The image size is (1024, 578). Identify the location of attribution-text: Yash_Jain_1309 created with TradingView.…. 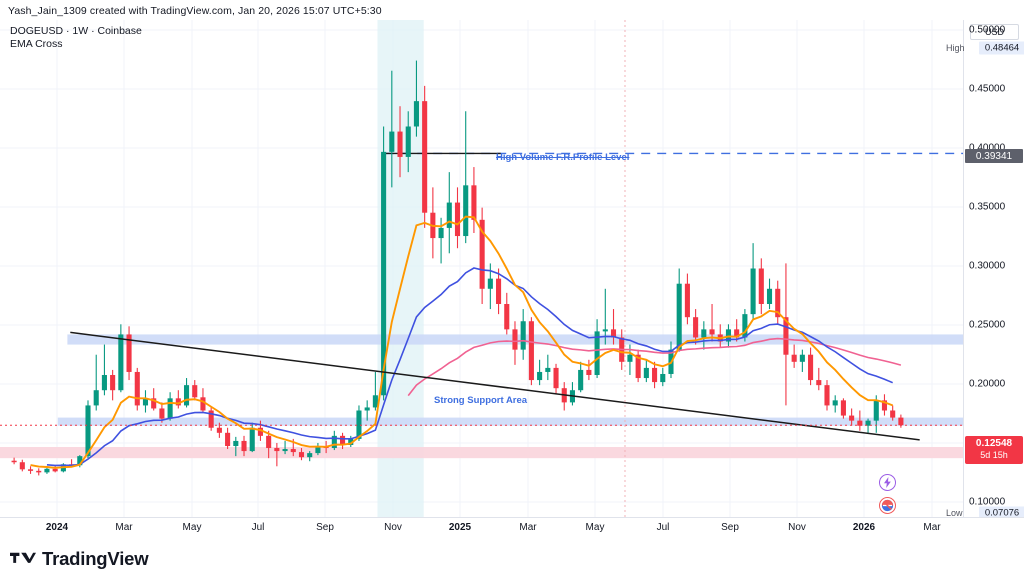
(195, 11).